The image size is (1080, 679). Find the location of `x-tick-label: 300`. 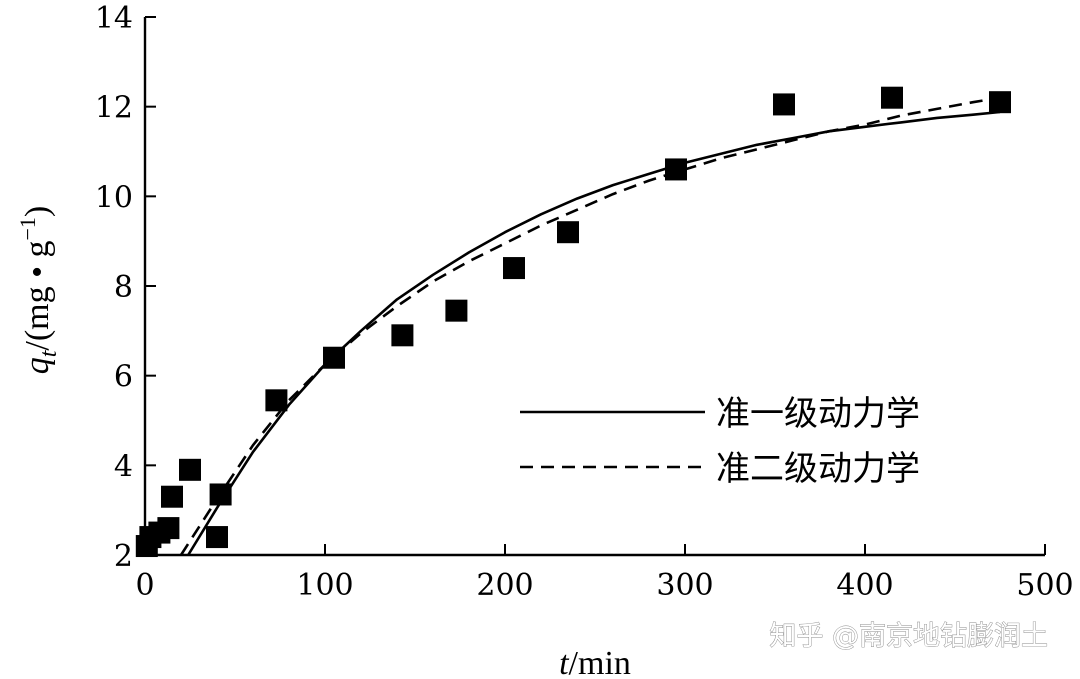

x-tick-label: 300 is located at coordinates (684, 585).